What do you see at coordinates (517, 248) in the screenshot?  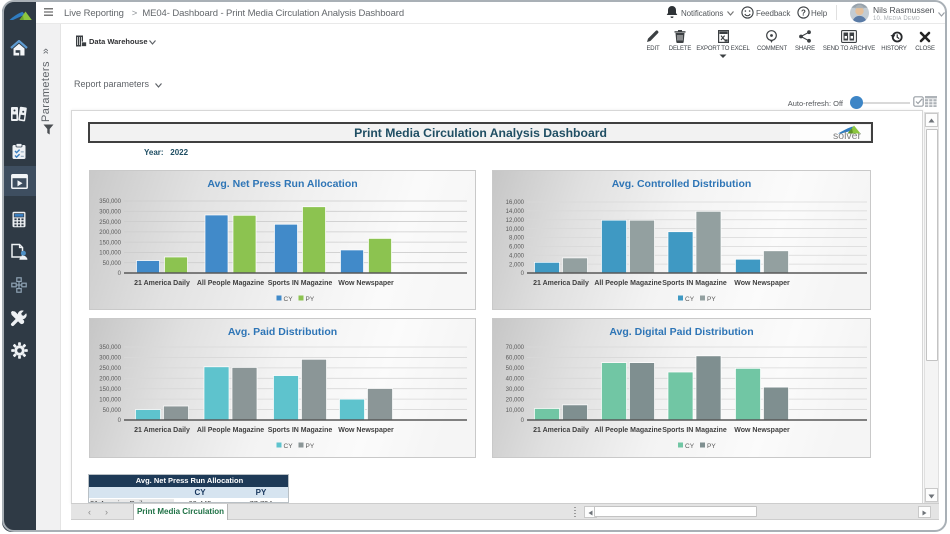 I see `svg-text: 6,000` at bounding box center [517, 248].